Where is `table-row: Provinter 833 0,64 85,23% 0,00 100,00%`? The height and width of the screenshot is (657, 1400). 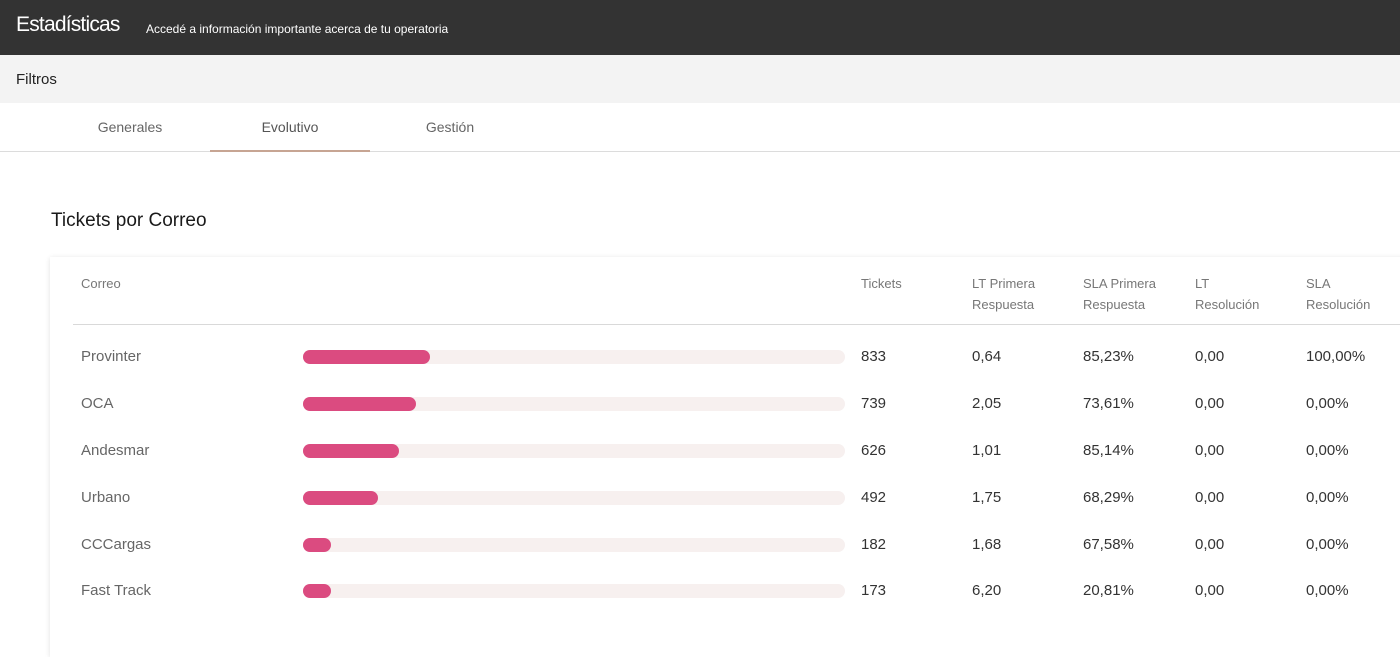
table-row: Provinter 833 0,64 85,23% 0,00 100,00% is located at coordinates (725, 357).